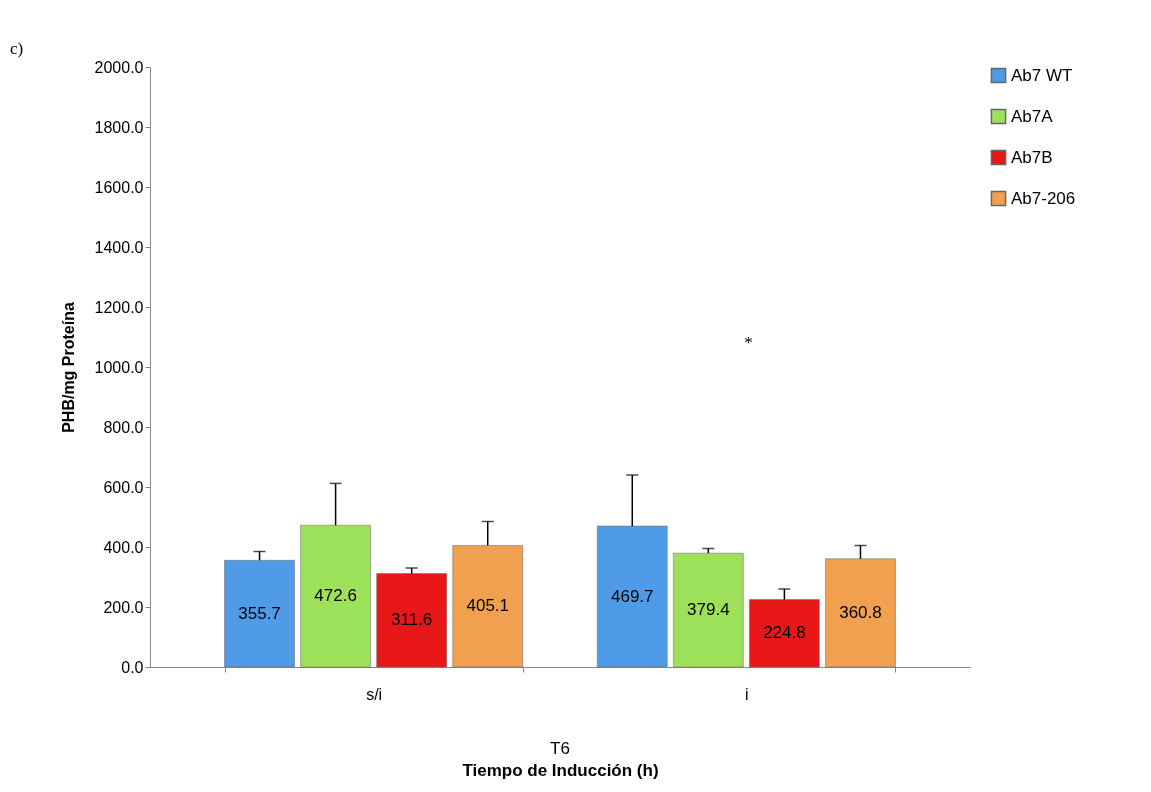  What do you see at coordinates (119, 127) in the screenshot?
I see `y-tick-label: 1800.0` at bounding box center [119, 127].